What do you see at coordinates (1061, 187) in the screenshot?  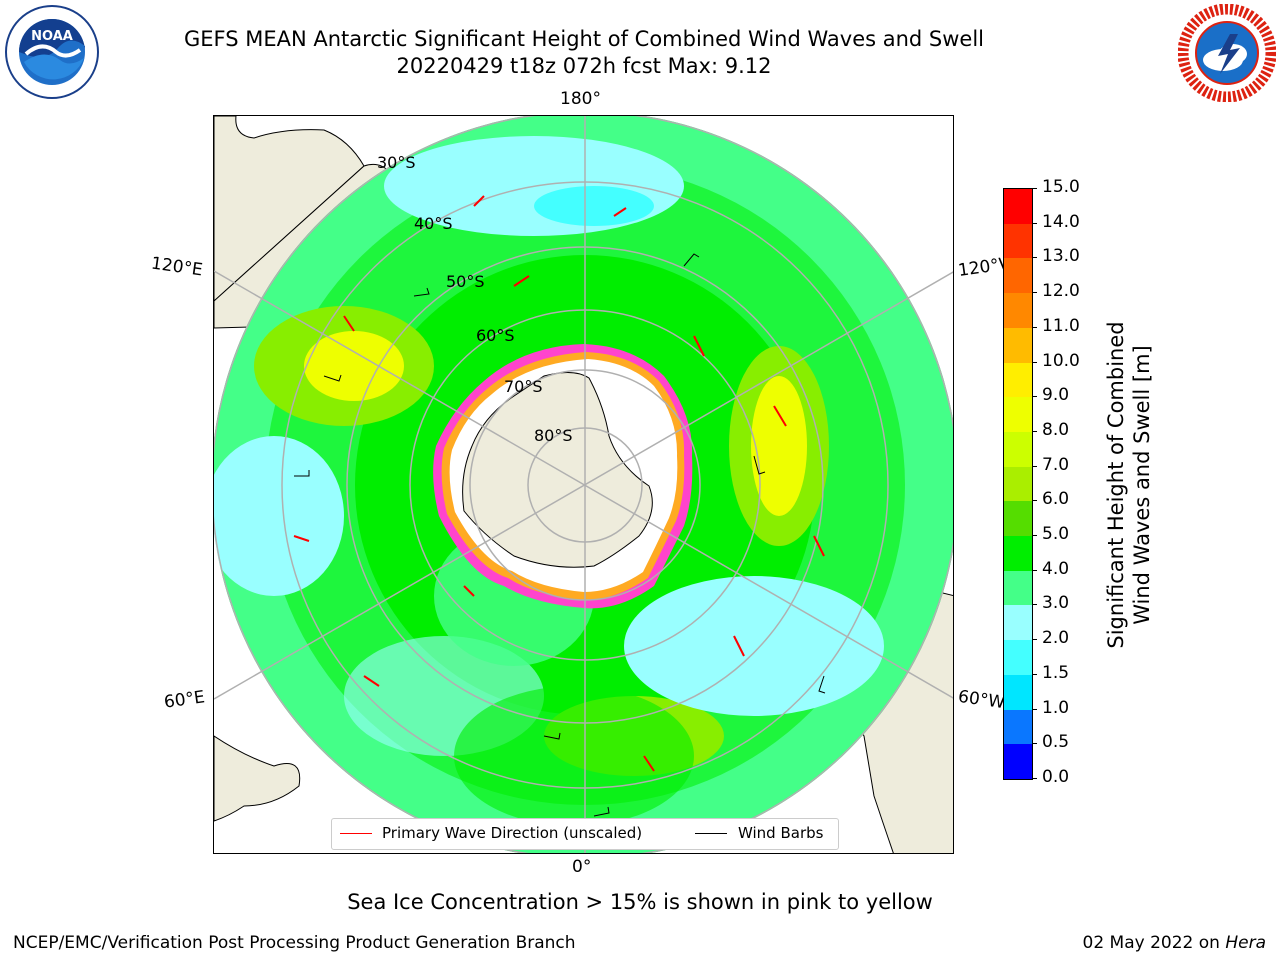 I see `colorbar-tick-label: 15.0` at bounding box center [1061, 187].